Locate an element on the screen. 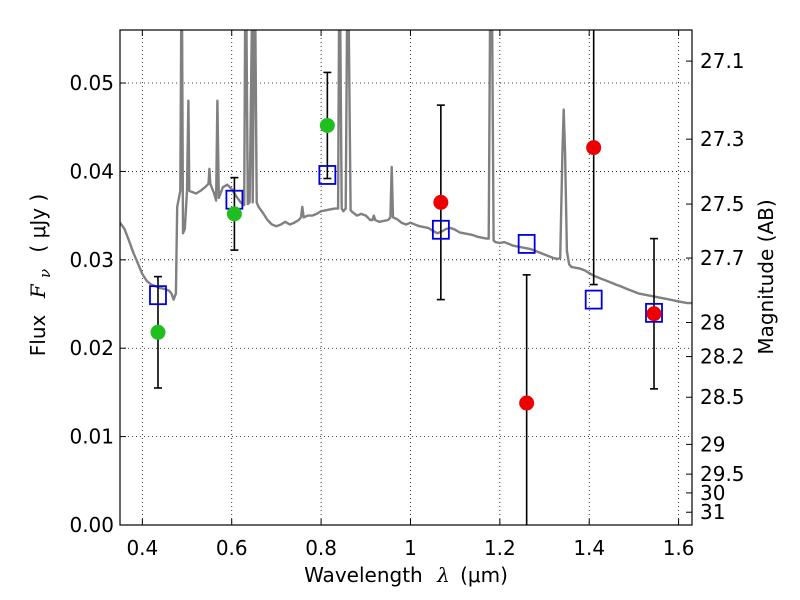 This screenshot has width=800, height=600. x-tick-label: 1 is located at coordinates (410, 548).